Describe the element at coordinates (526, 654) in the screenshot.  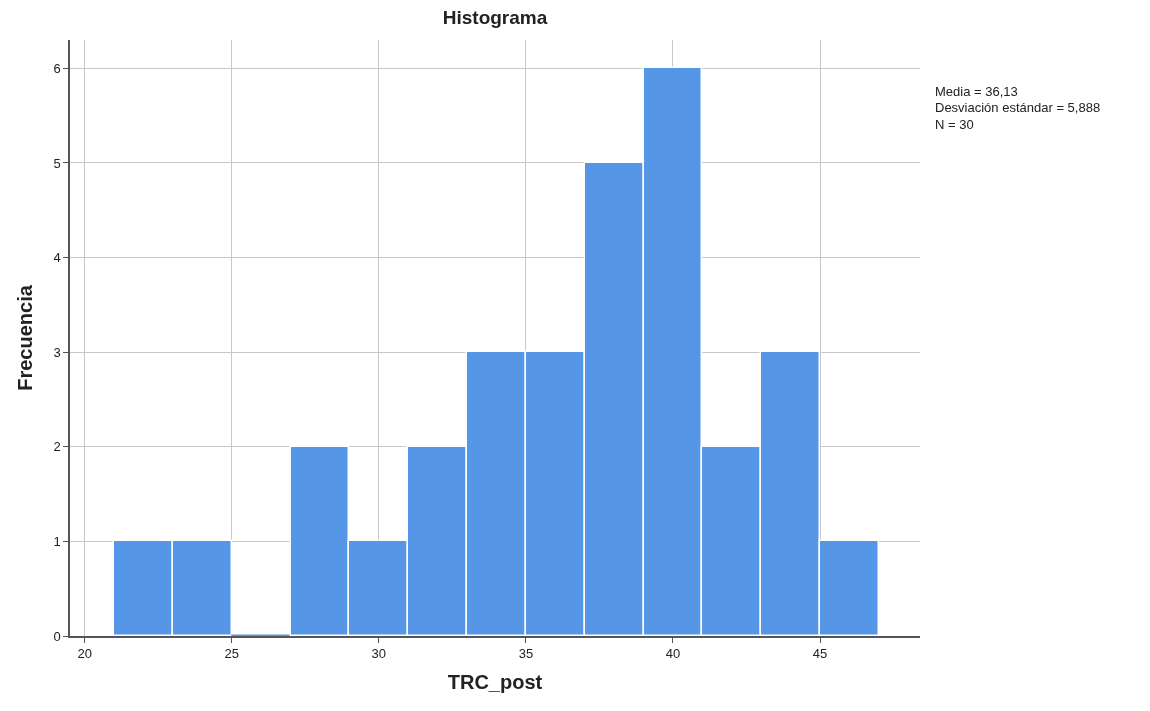
I see `x-tick-label: 35` at that location.